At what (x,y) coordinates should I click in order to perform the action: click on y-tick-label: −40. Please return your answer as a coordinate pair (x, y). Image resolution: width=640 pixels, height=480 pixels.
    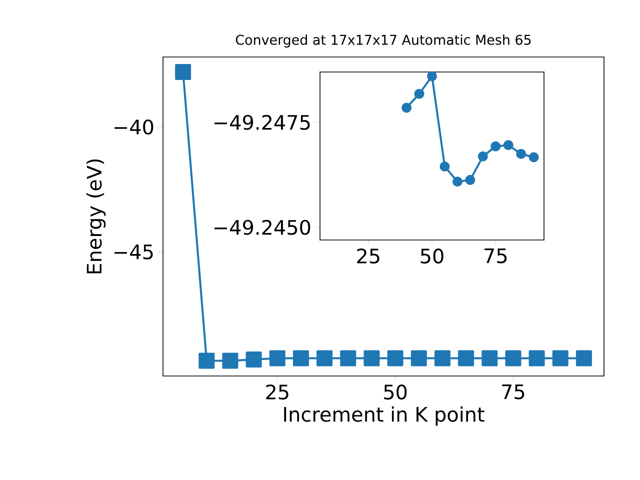
    Looking at the image, I should click on (134, 127).